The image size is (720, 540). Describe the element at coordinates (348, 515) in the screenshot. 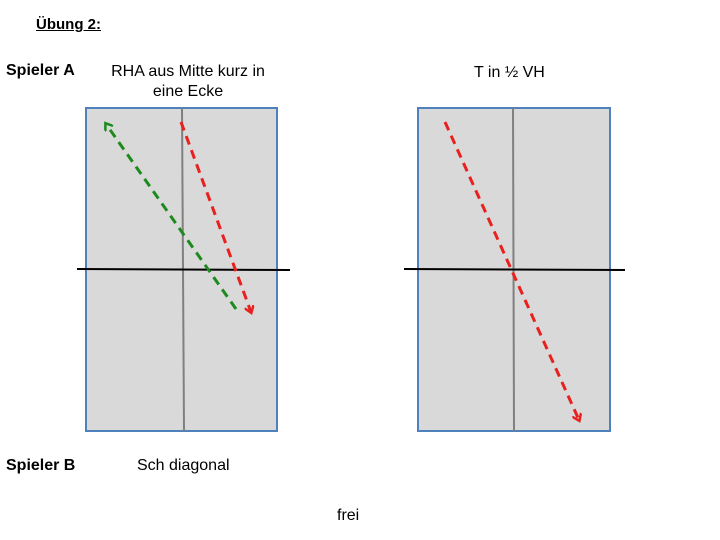

I see `bottom-description-b: frei` at that location.